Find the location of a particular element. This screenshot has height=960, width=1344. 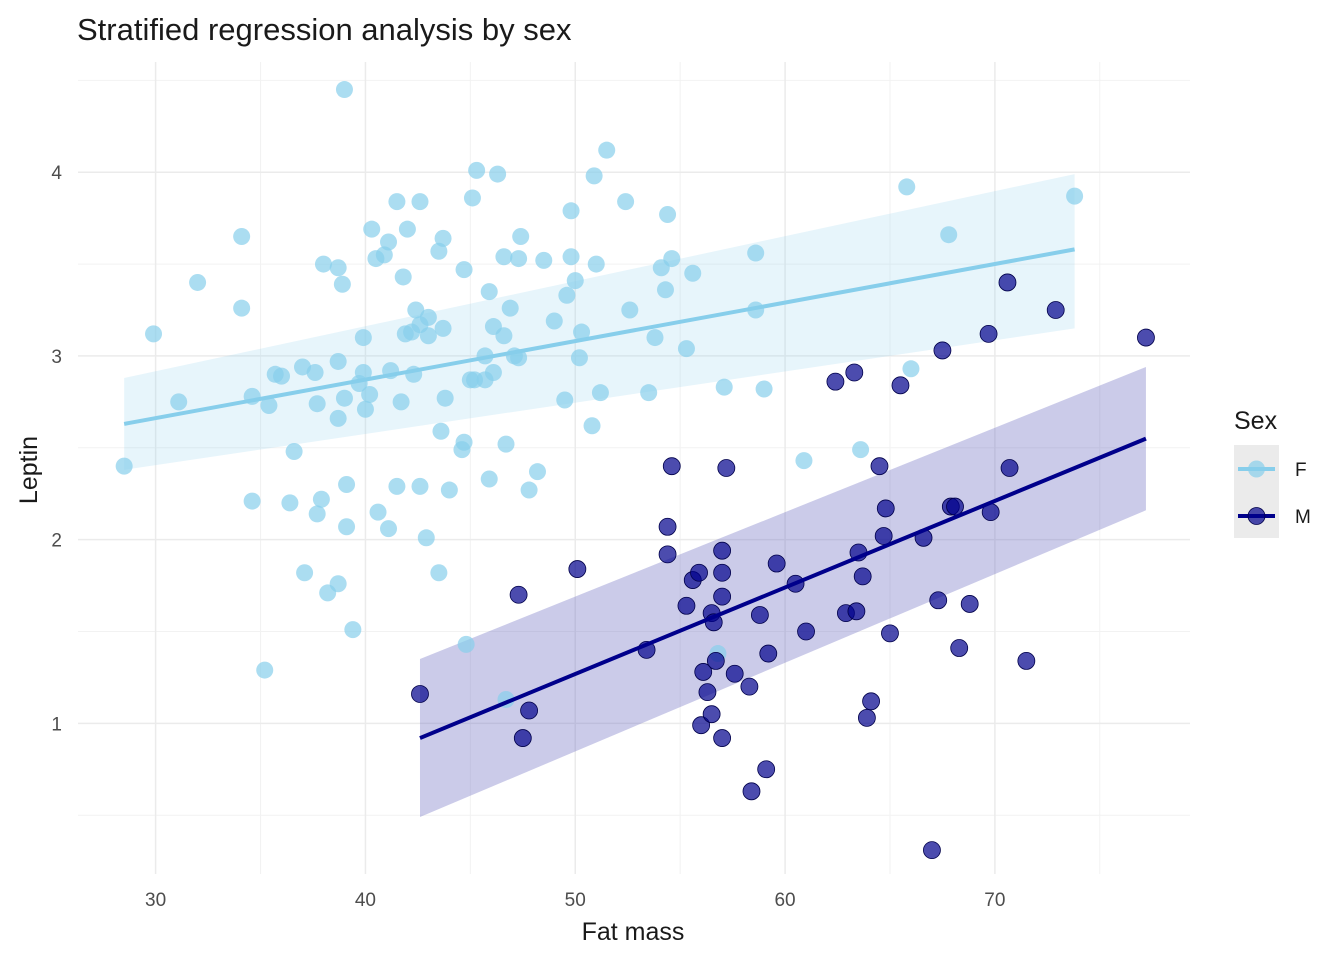

y-tick-label: 4 is located at coordinates (56, 173).